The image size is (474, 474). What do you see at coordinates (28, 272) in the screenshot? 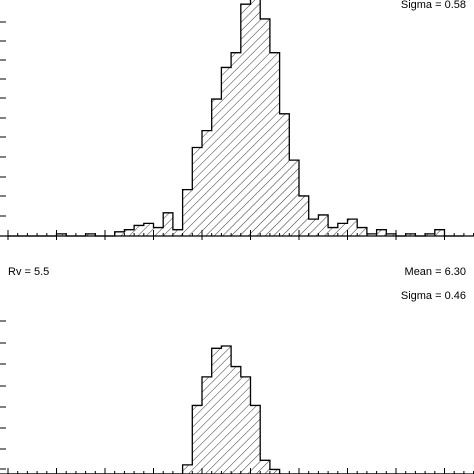
I see `bottom-rv-label: Rv = 5.5` at bounding box center [28, 272].